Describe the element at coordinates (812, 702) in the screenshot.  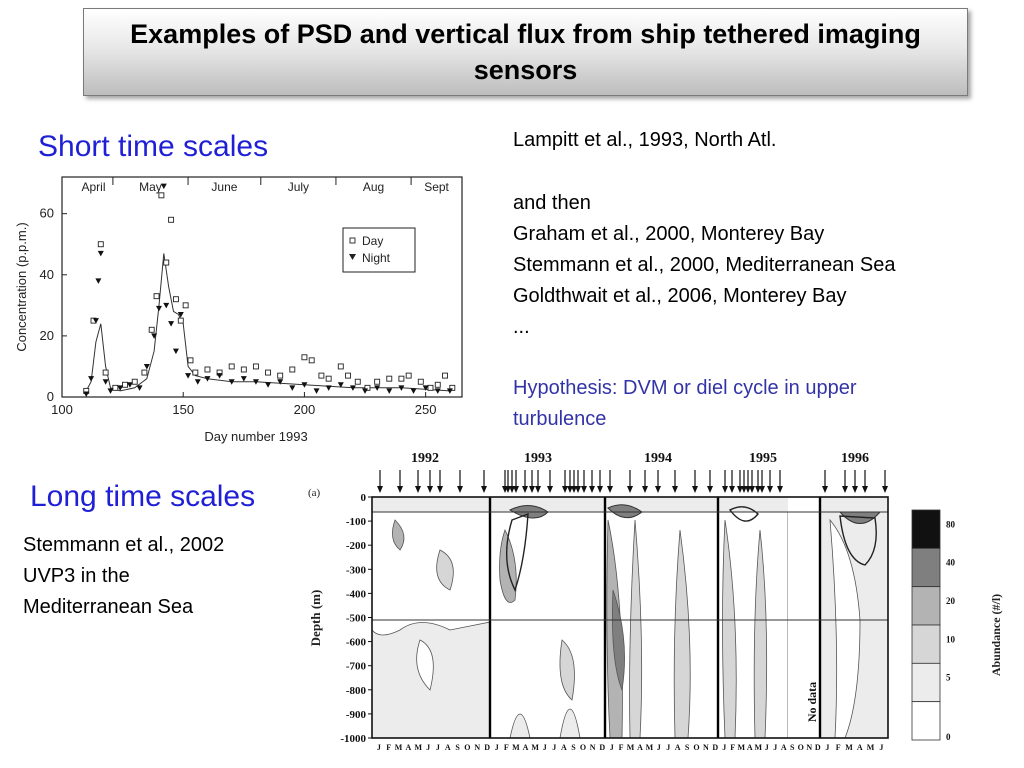
I see `no-data-label: No data` at that location.